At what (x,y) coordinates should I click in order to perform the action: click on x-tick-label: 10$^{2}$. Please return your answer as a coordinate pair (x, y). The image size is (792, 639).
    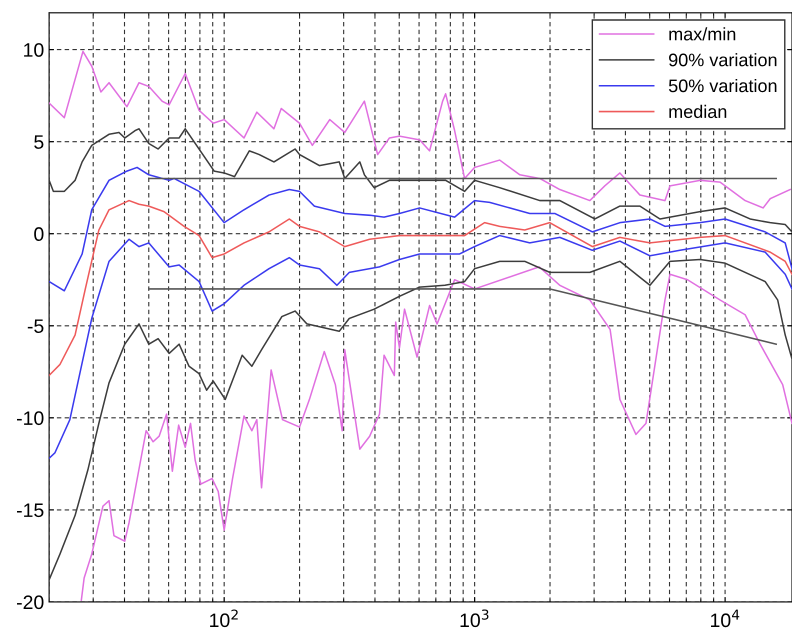
    Looking at the image, I should click on (224, 618).